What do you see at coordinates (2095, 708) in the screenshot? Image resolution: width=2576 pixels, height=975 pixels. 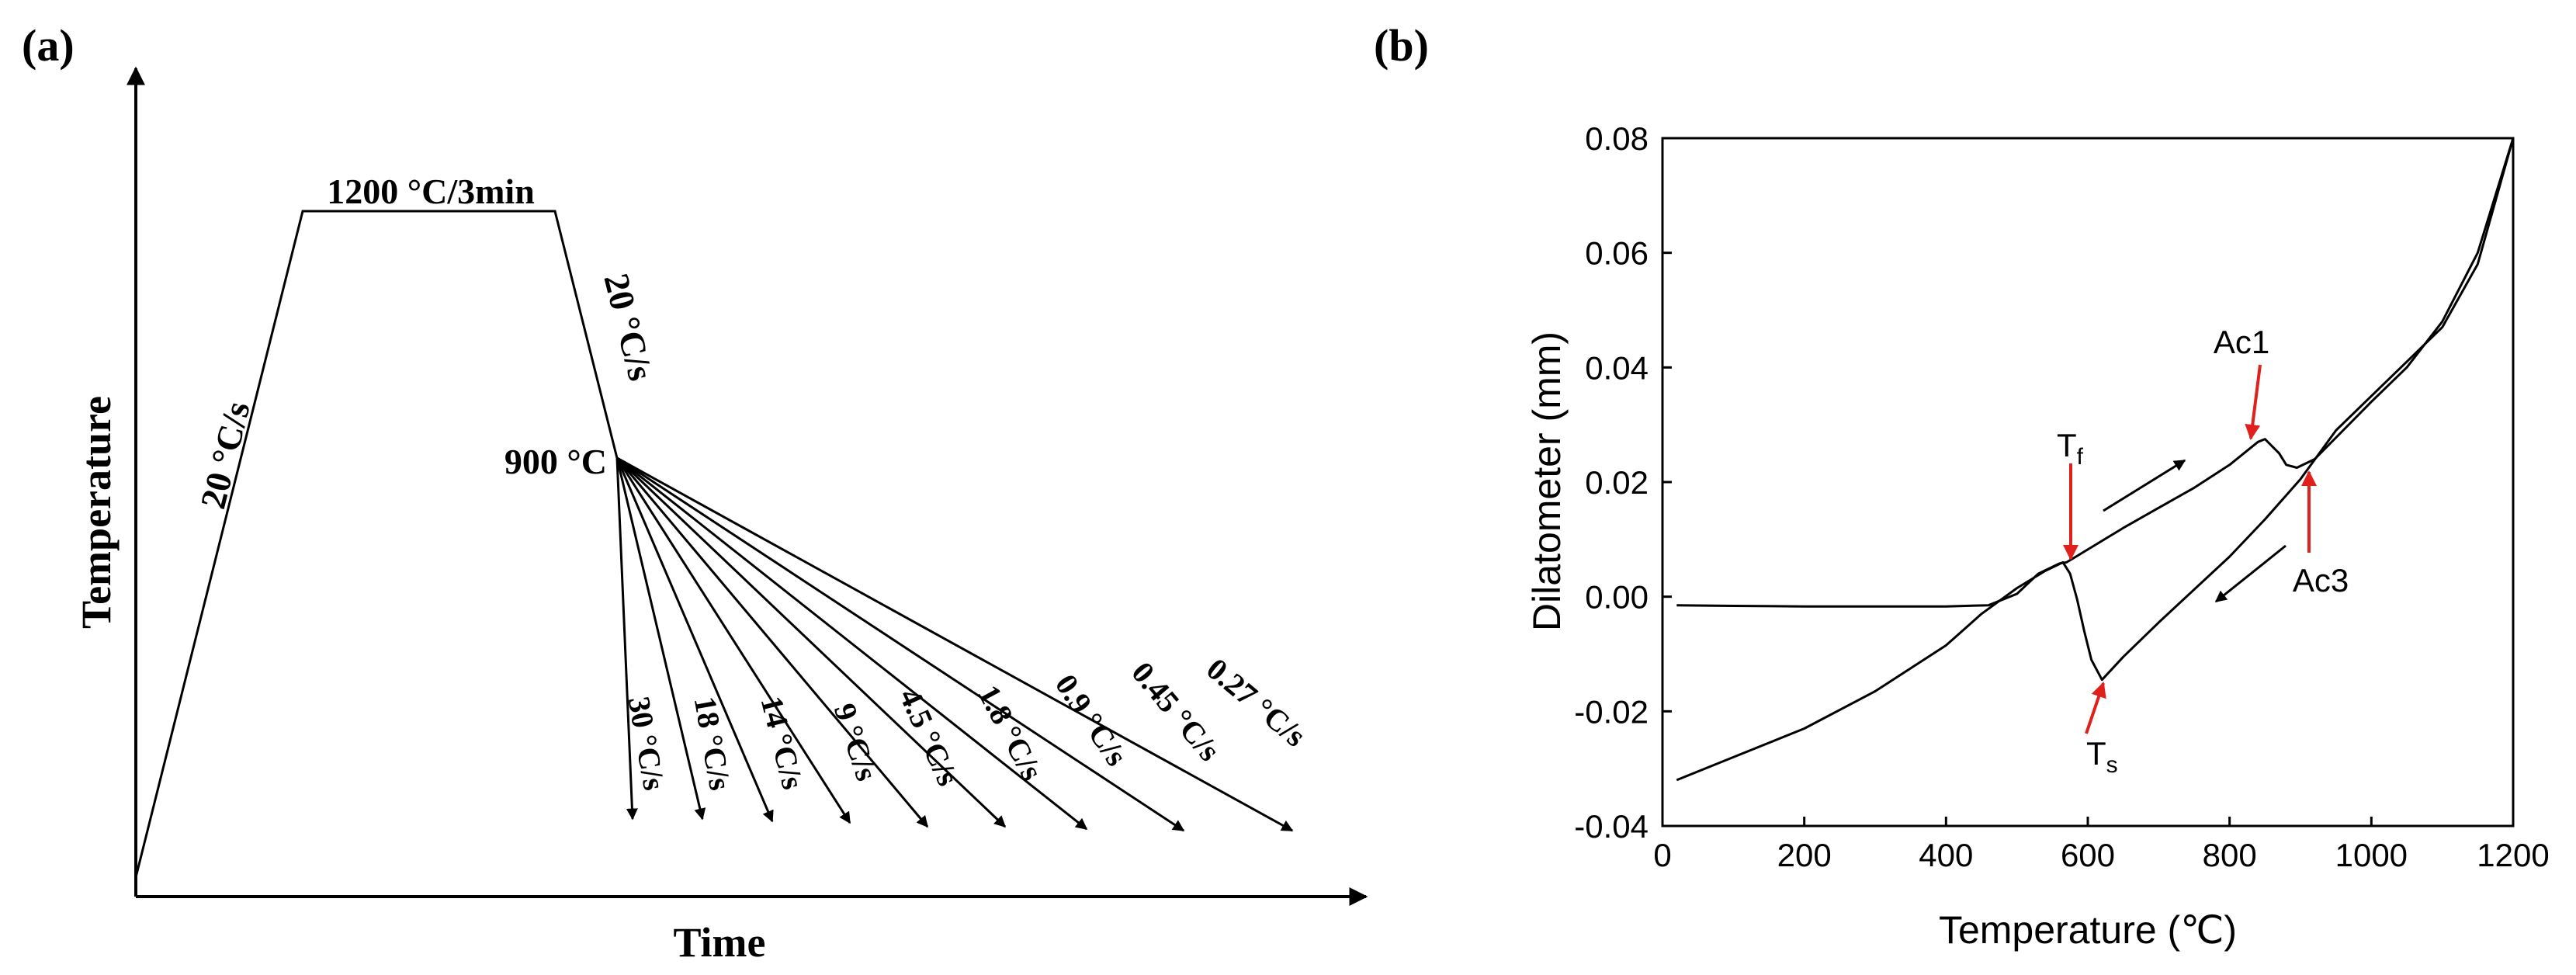 I see `b-ts-arrow` at bounding box center [2095, 708].